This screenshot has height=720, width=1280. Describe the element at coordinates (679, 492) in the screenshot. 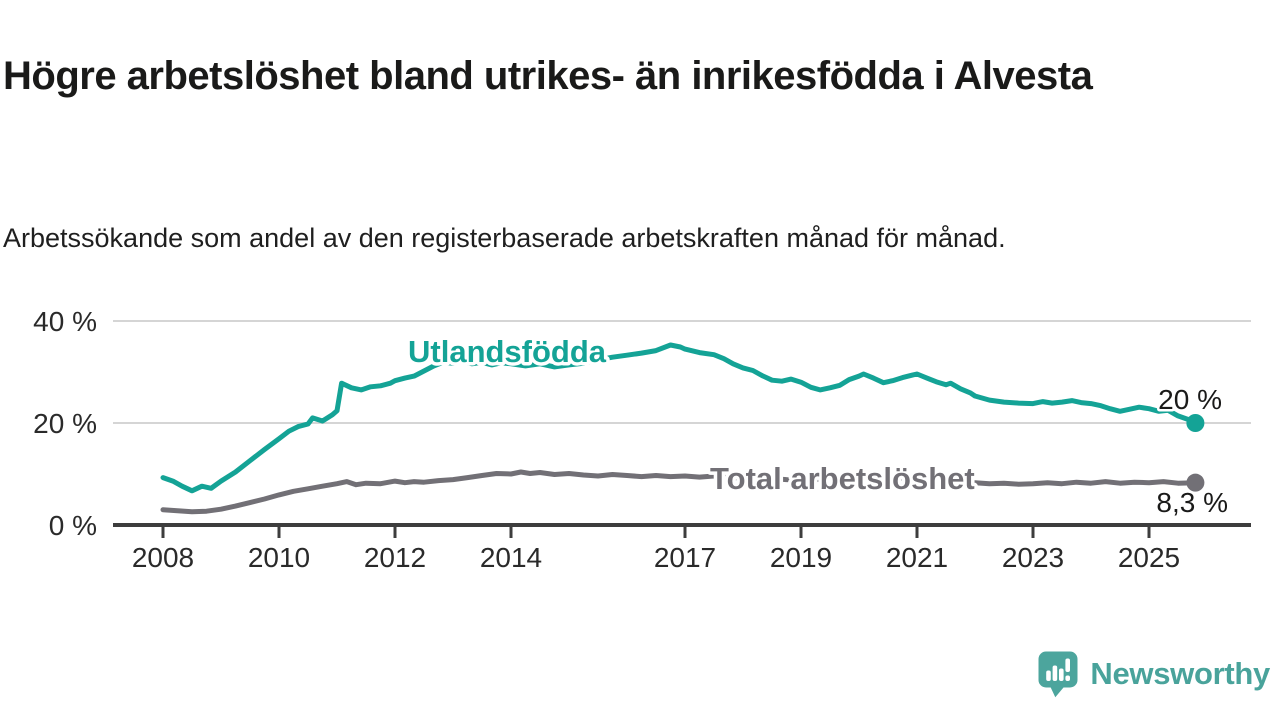

I see `series-line` at that location.